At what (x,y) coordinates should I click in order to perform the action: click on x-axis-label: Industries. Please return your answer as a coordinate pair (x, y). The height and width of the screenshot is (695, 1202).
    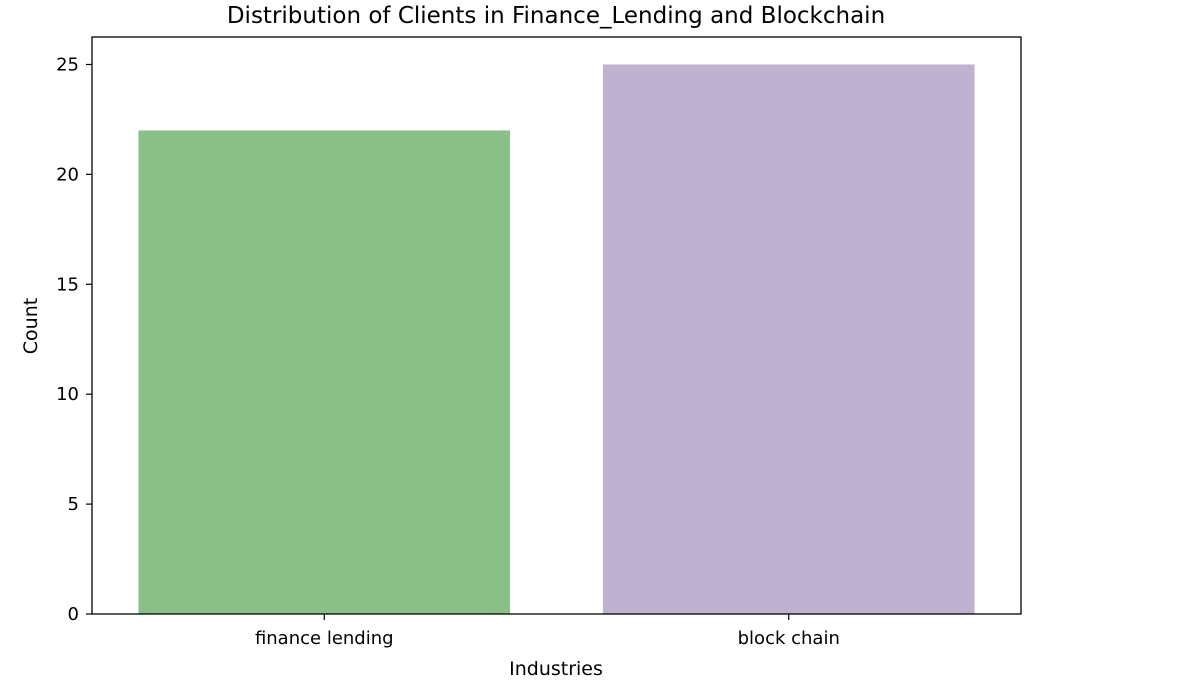
    Looking at the image, I should click on (556, 669).